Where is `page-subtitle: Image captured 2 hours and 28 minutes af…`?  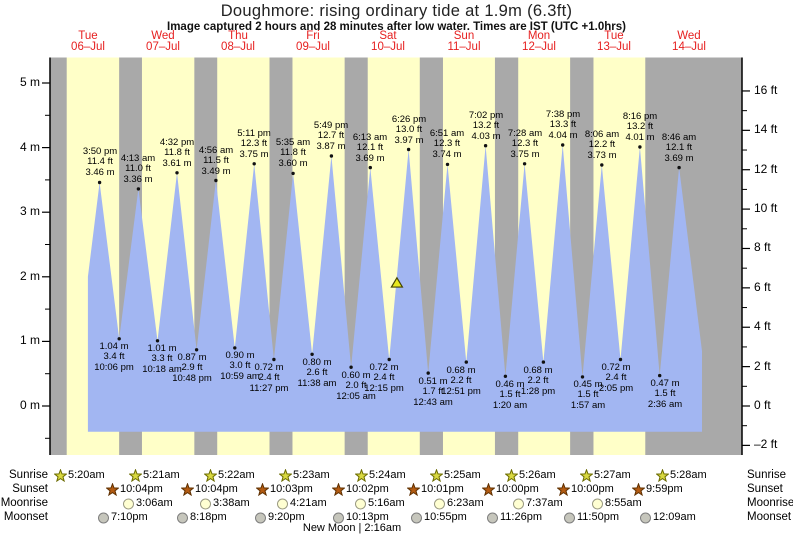
page-subtitle: Image captured 2 hours and 28 minutes af… is located at coordinates (396, 27).